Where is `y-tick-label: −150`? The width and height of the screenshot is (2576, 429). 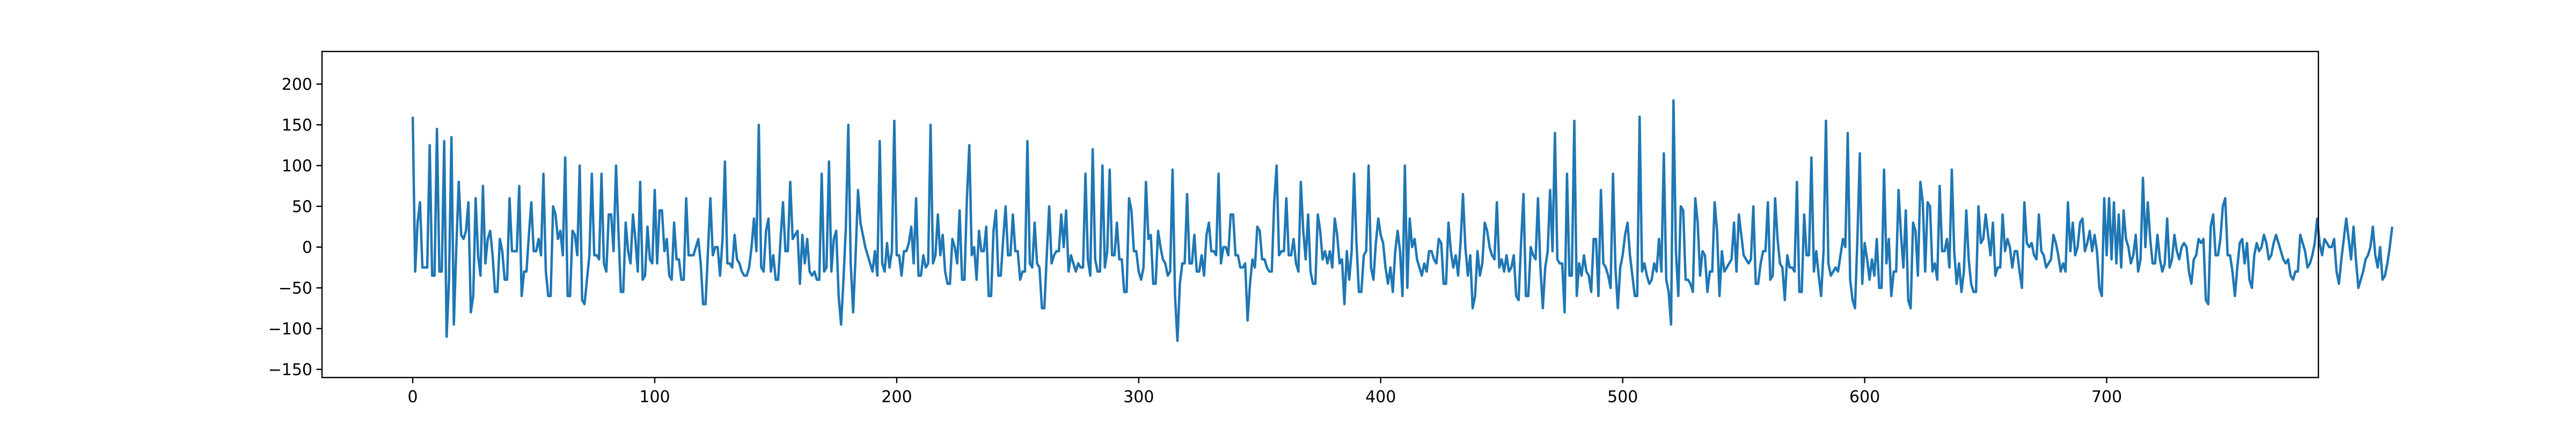 y-tick-label: −150 is located at coordinates (290, 369).